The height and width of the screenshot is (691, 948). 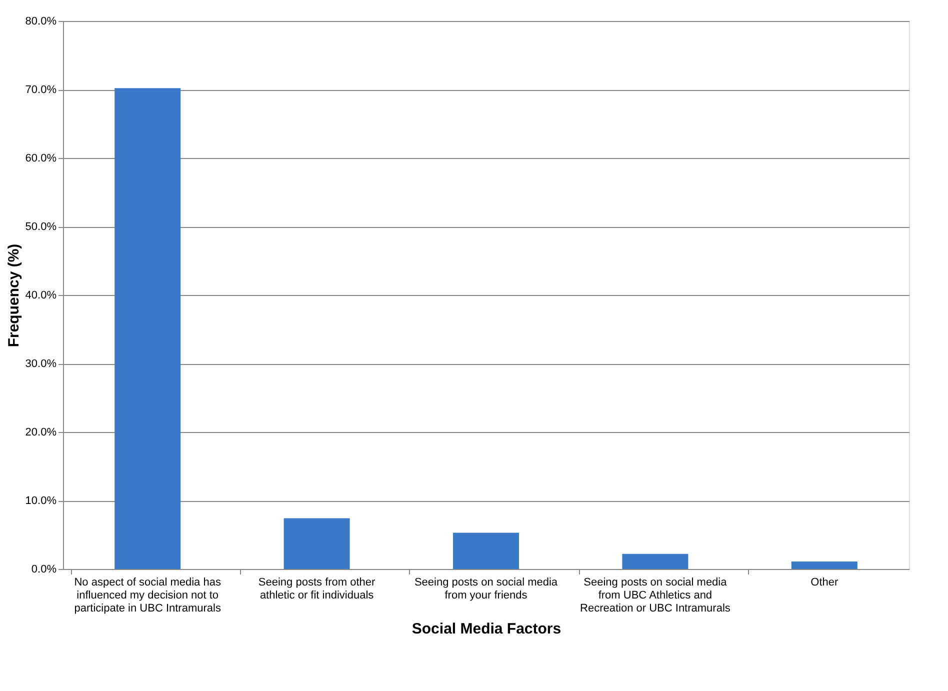 I want to click on x-tick-label: Seeing posts from other athletic or fit individuals, so click(x=317, y=589).